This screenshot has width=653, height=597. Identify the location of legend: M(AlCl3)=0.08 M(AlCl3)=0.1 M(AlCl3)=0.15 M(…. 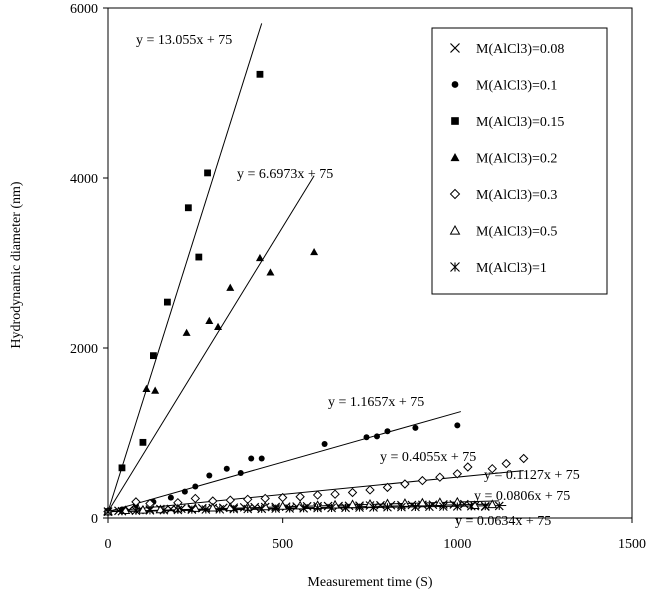
(519, 161).